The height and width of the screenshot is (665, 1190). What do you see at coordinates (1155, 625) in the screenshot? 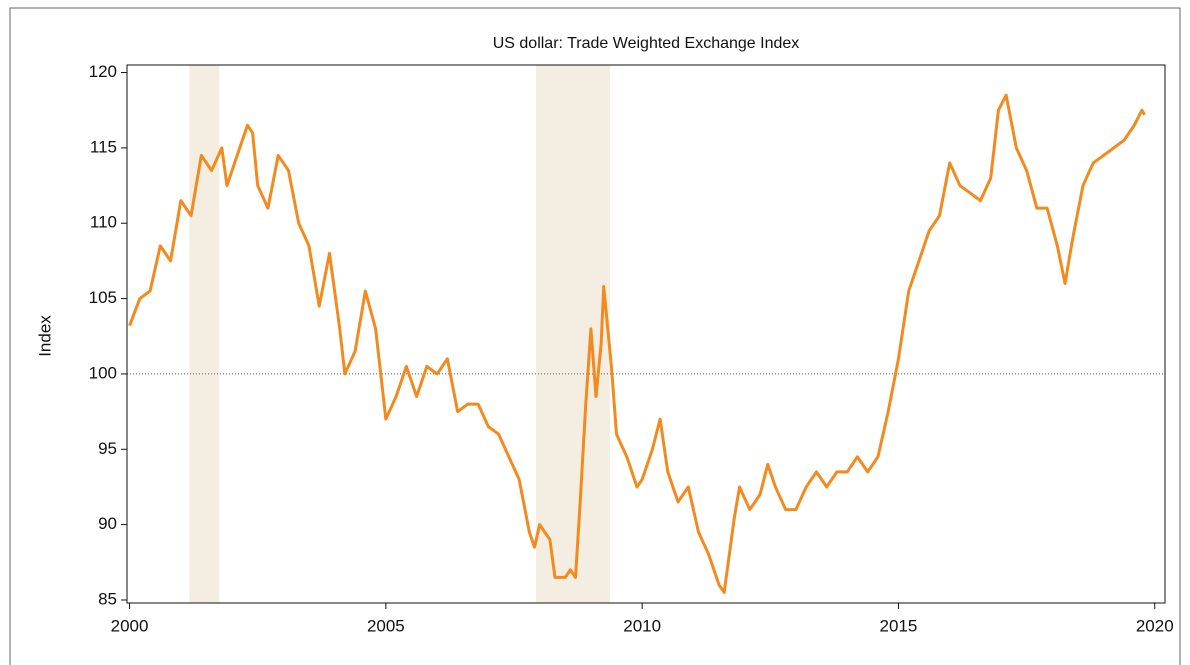
I see `x-tick-label: 2020` at bounding box center [1155, 625].